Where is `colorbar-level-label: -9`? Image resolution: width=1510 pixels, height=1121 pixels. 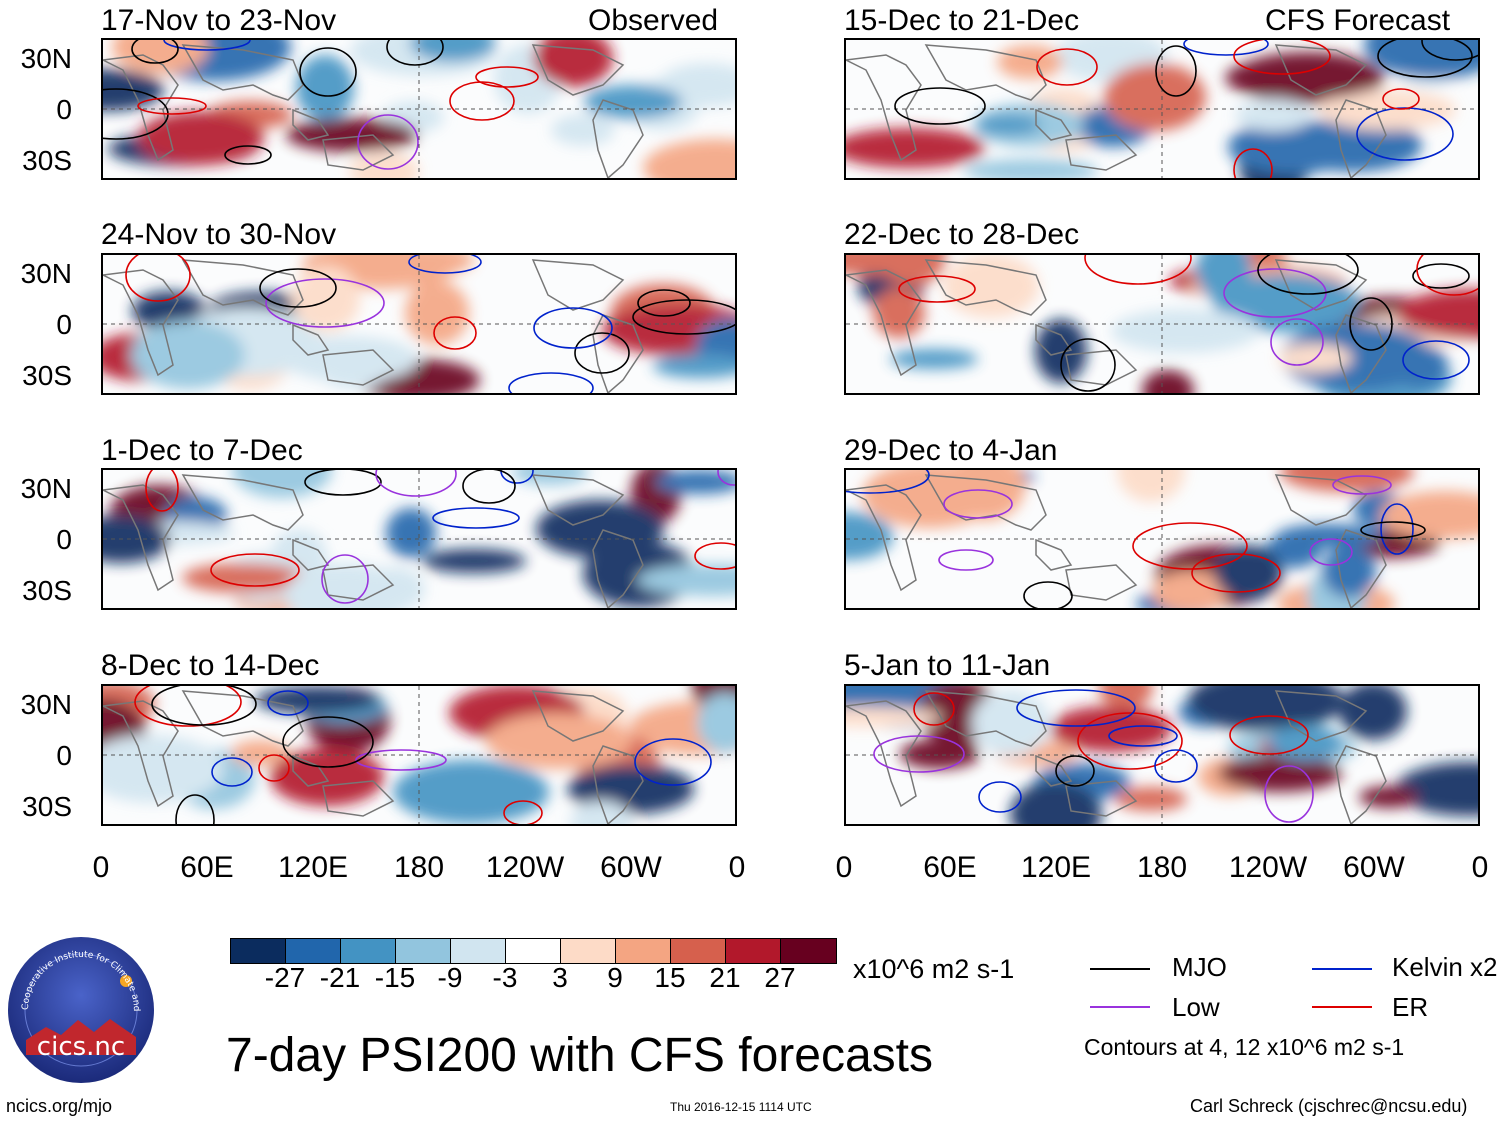 colorbar-level-label: -9 is located at coordinates (450, 977).